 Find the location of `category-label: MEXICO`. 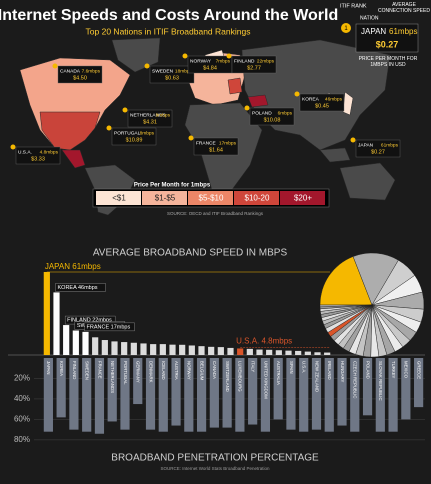

category-label: MEXICO is located at coordinates (406, 370).